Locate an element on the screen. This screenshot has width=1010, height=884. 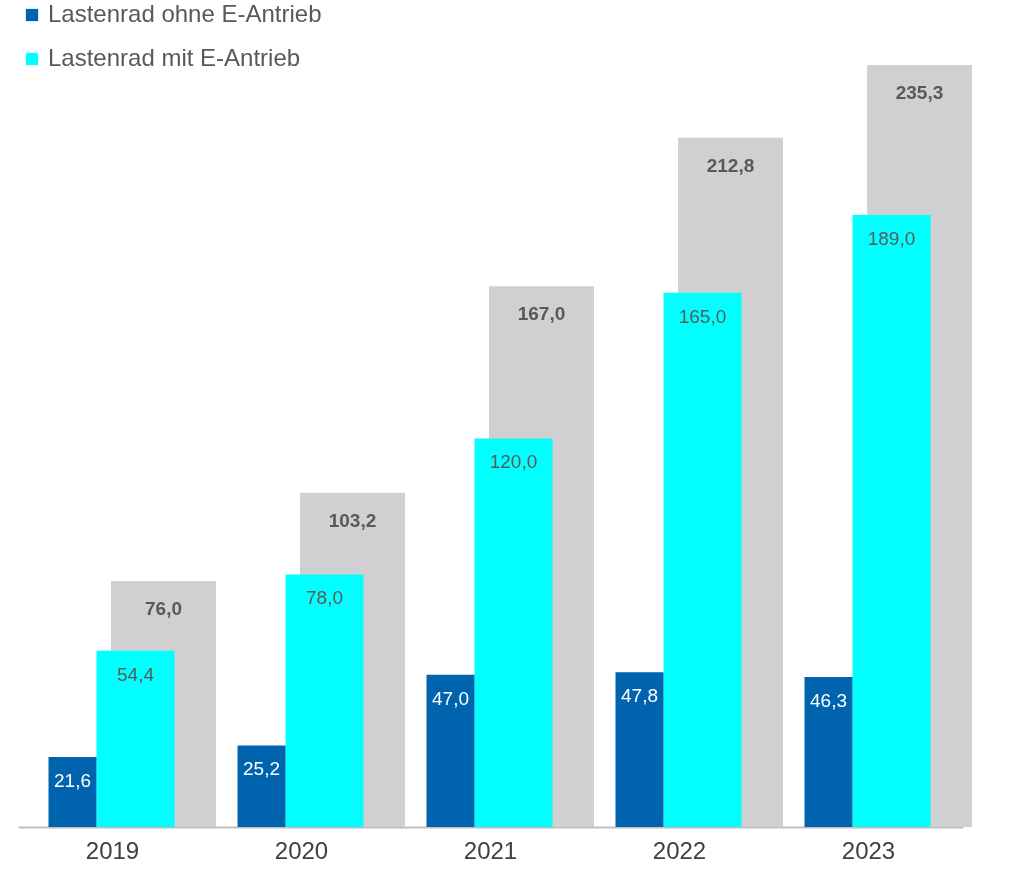
data-label: 120,0 is located at coordinates (513, 462).